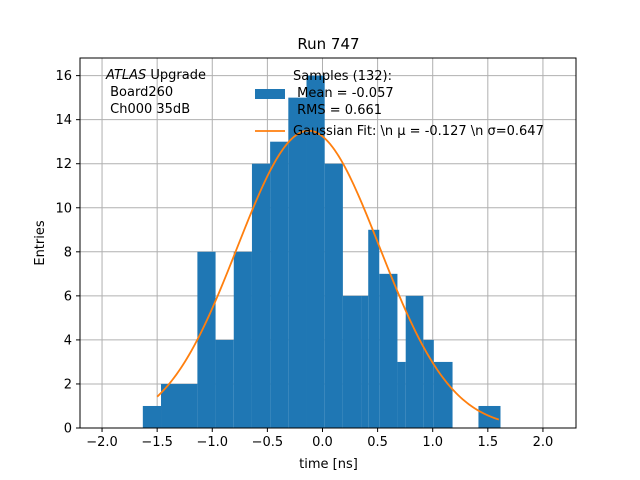 The image size is (640, 480). I want to click on y-tick-label: 14, so click(63, 120).